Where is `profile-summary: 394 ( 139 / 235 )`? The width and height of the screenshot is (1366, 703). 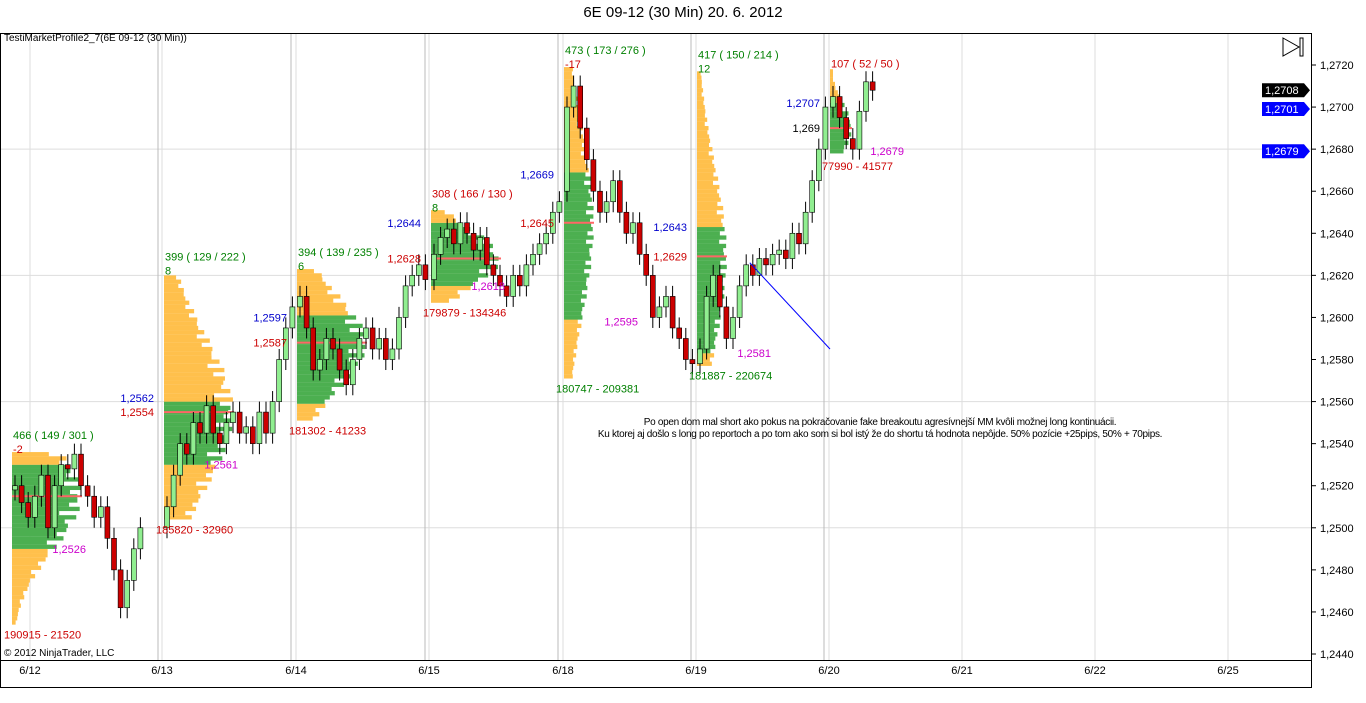
profile-summary: 394 ( 139 / 235 ) is located at coordinates (338, 253).